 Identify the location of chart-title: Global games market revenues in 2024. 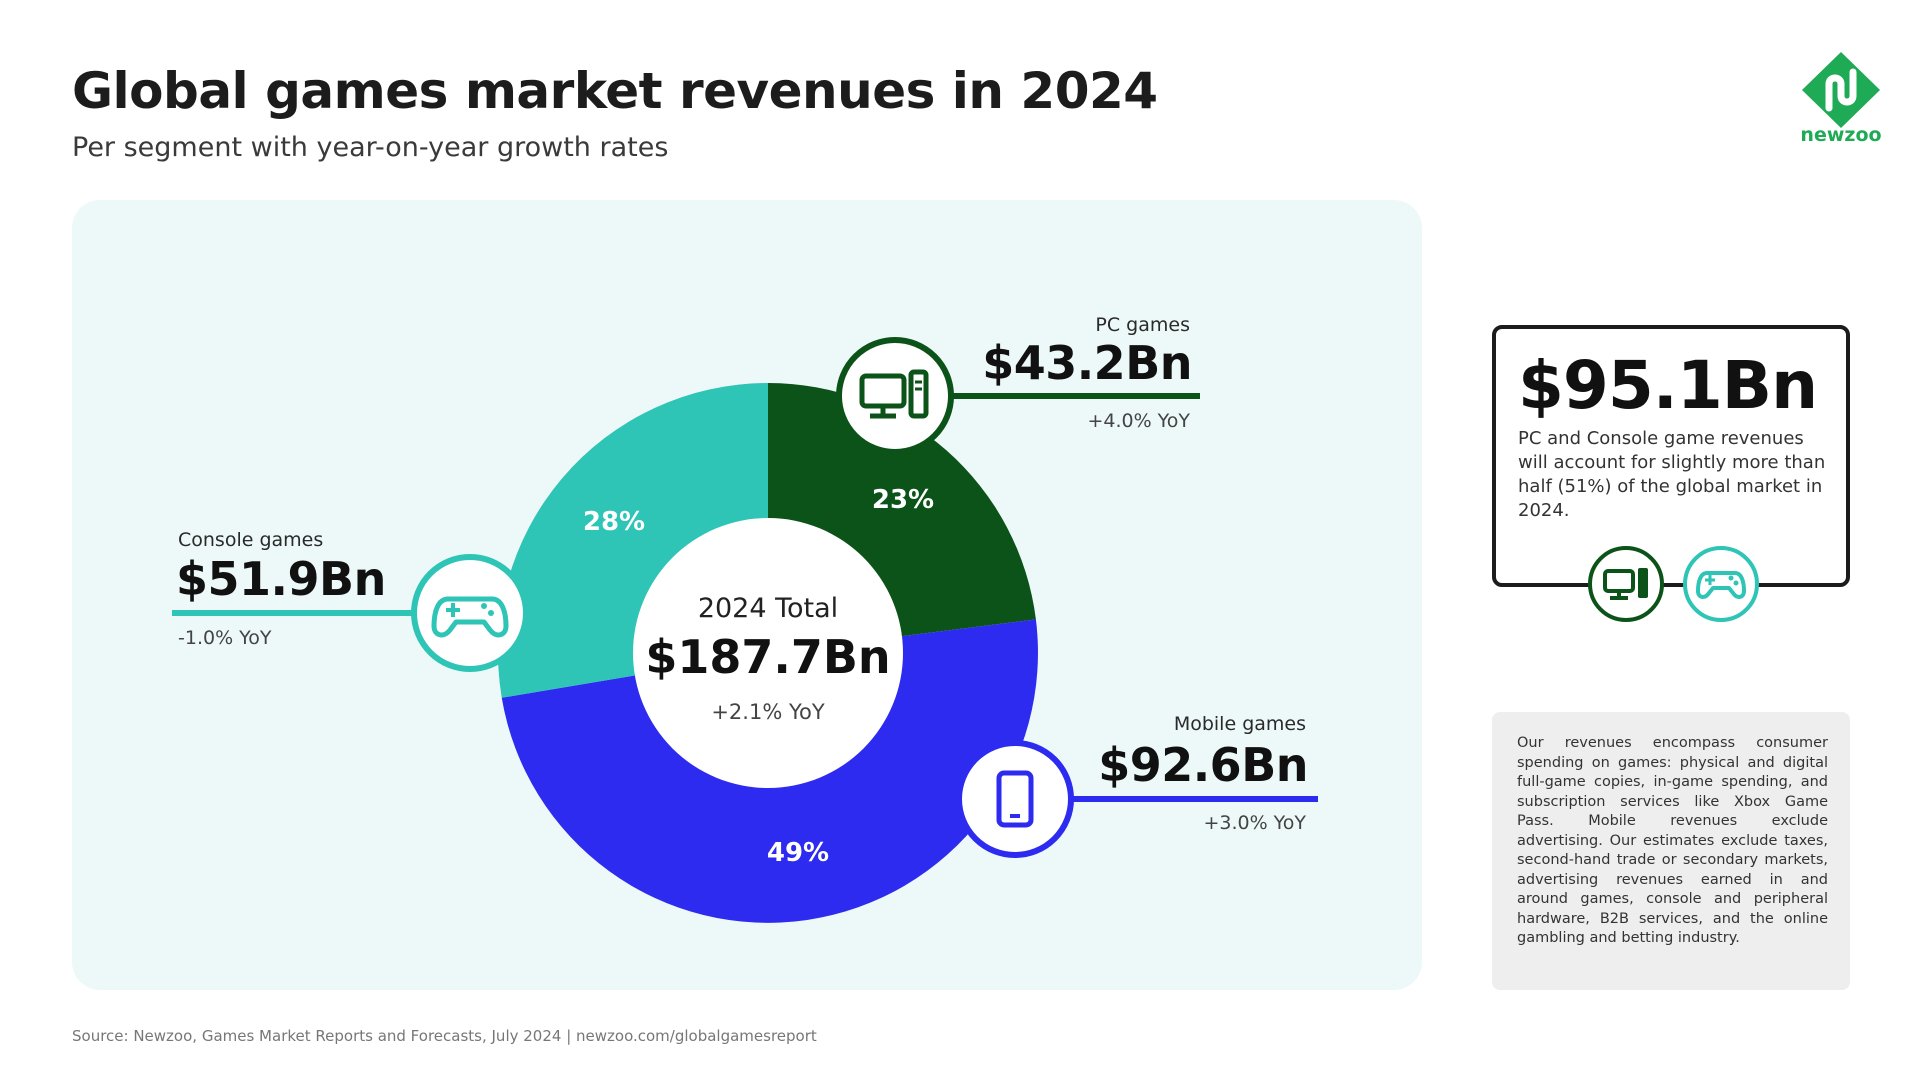
(615, 91).